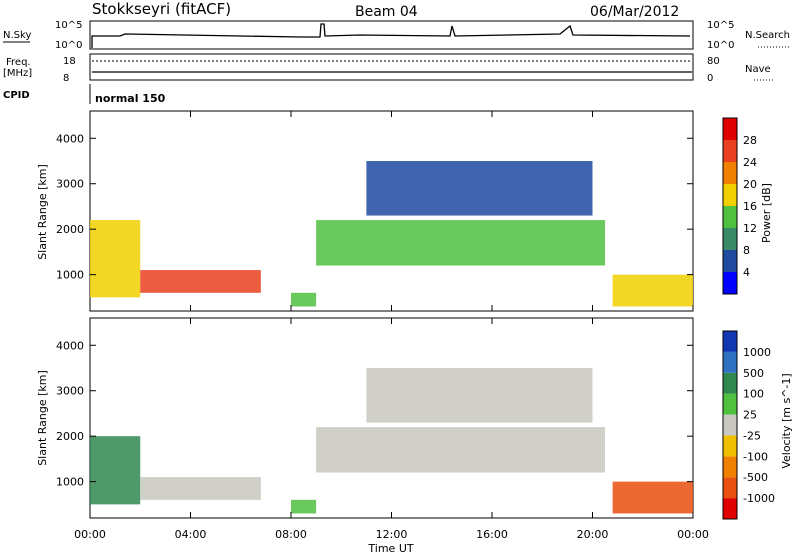 The height and width of the screenshot is (554, 800). Describe the element at coordinates (753, 394) in the screenshot. I see `colorbar-tick-label: 100` at that location.